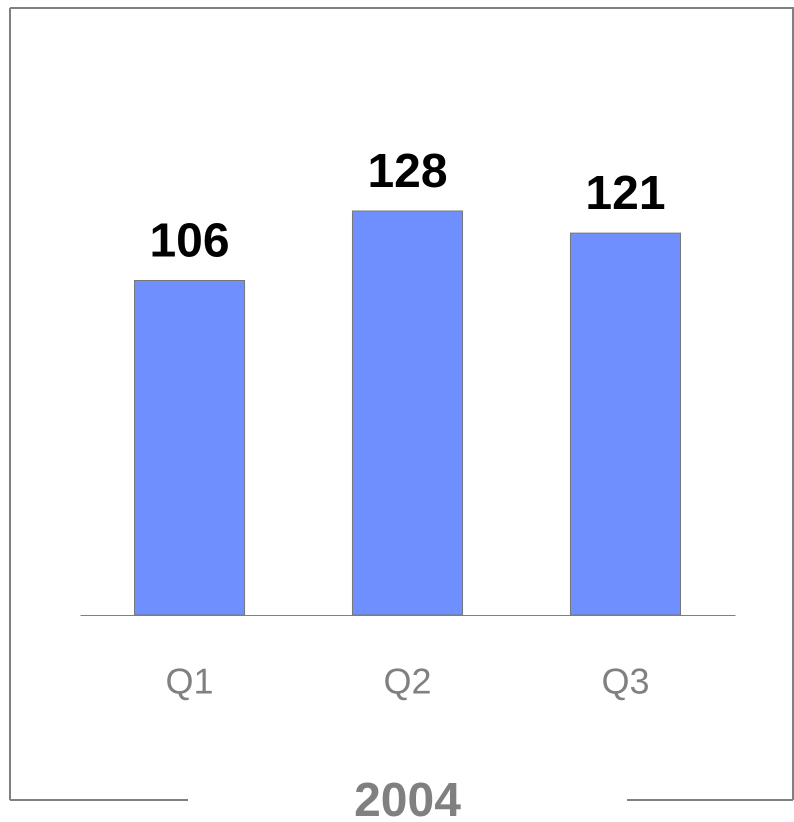  Describe the element at coordinates (407, 171) in the screenshot. I see `data-label: 128` at that location.